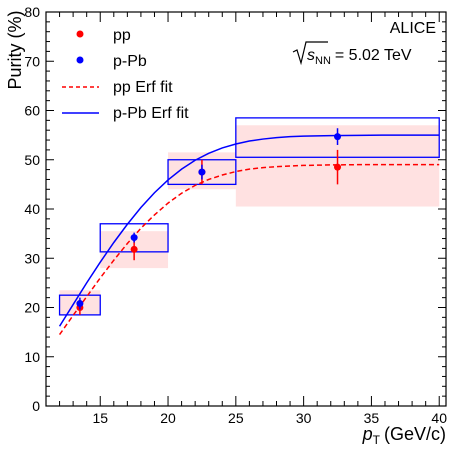 The image size is (457, 450). What do you see at coordinates (236, 418) in the screenshot?
I see `x-tick-label: 25` at bounding box center [236, 418].